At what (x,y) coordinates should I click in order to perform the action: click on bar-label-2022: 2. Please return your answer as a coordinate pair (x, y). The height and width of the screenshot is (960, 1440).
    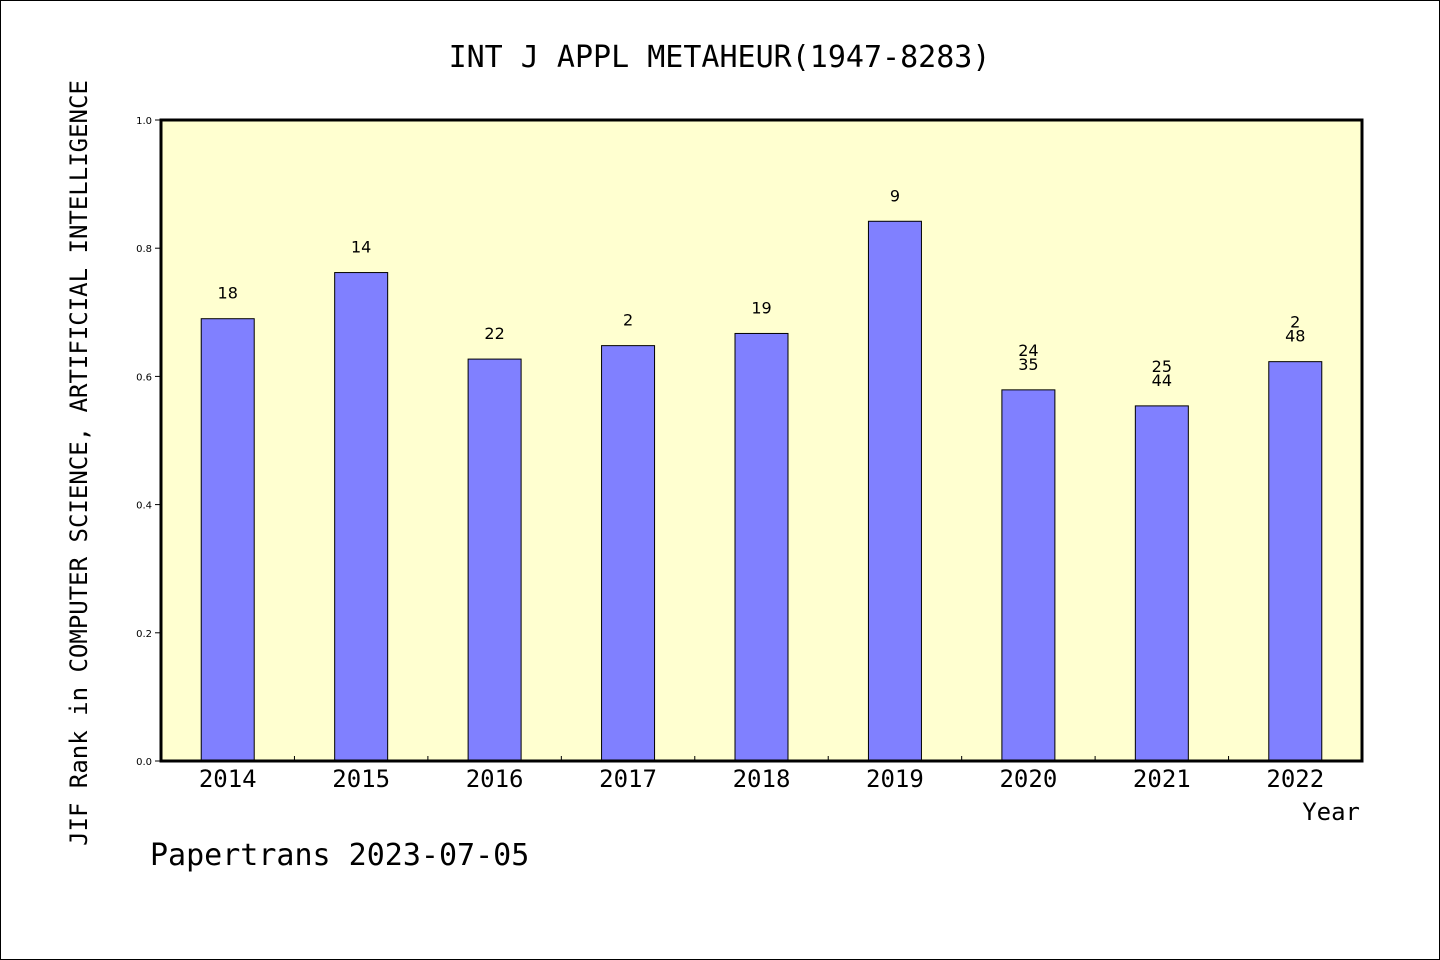
    Looking at the image, I should click on (1295, 322).